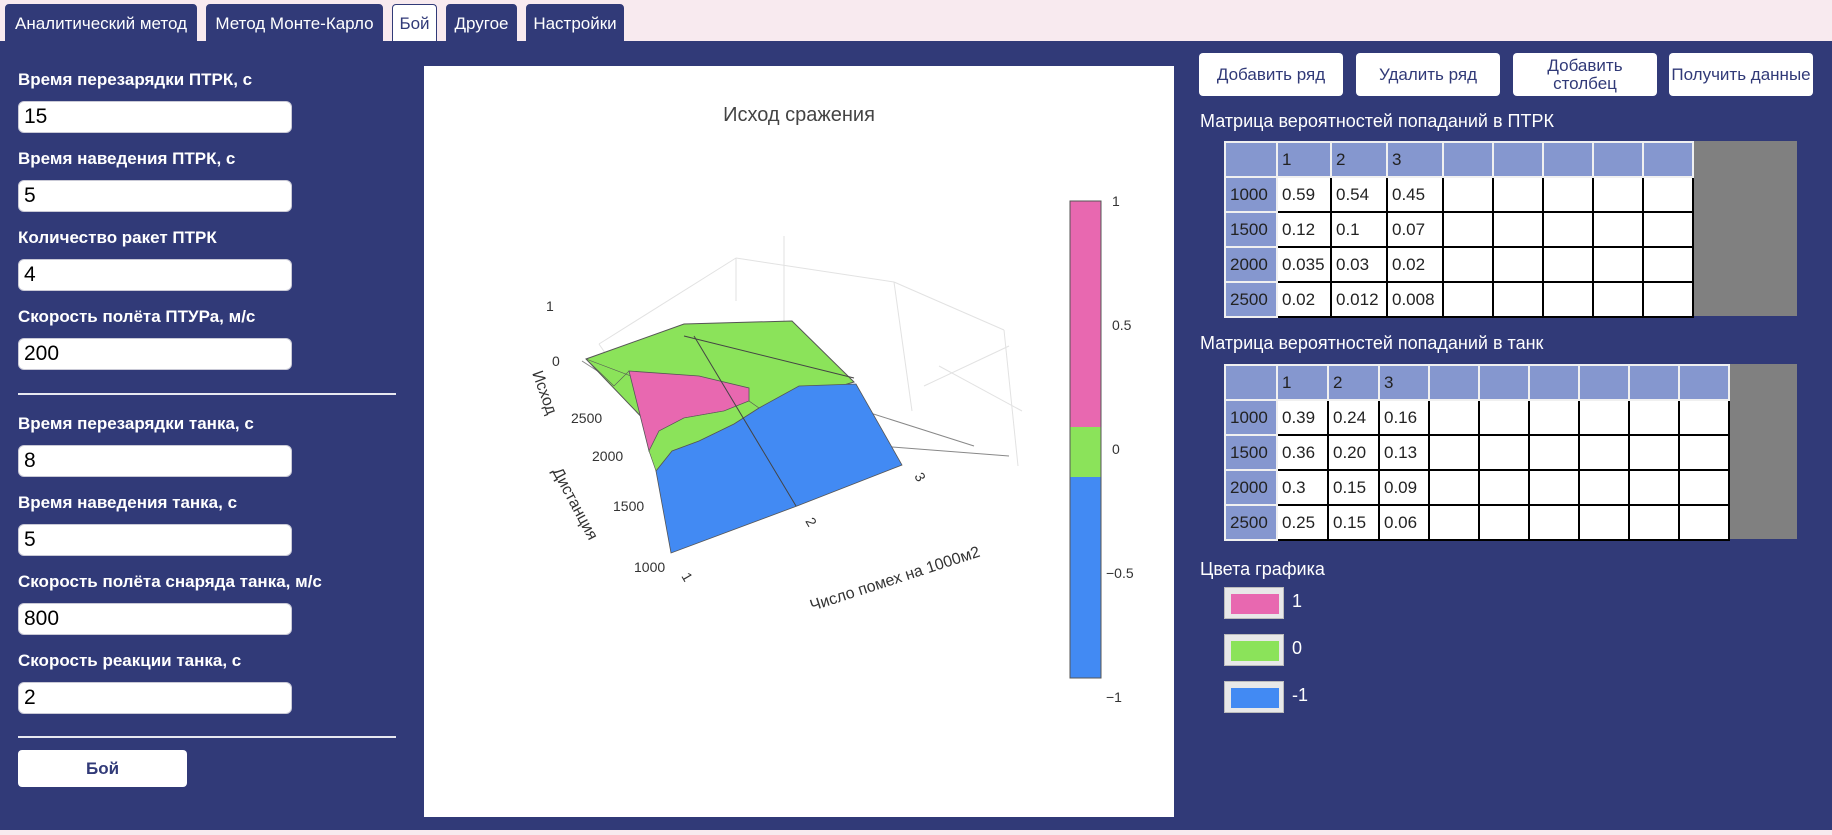 The image size is (1832, 835). What do you see at coordinates (414, 22) in the screenshot?
I see `tab-fight: Бой` at bounding box center [414, 22].